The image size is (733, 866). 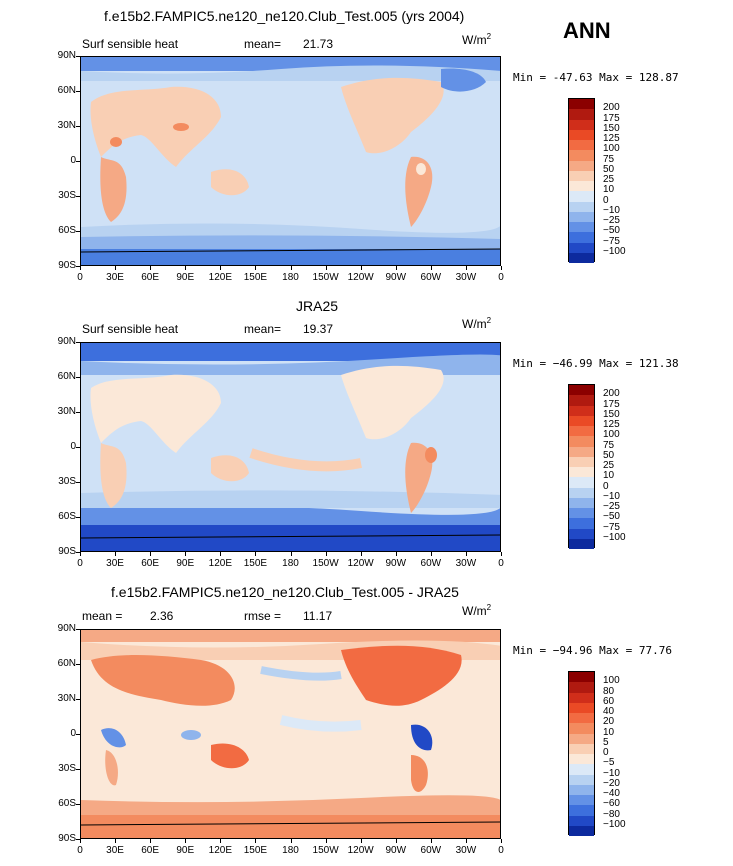 I want to click on colorbar-label: 0, so click(x=606, y=486).